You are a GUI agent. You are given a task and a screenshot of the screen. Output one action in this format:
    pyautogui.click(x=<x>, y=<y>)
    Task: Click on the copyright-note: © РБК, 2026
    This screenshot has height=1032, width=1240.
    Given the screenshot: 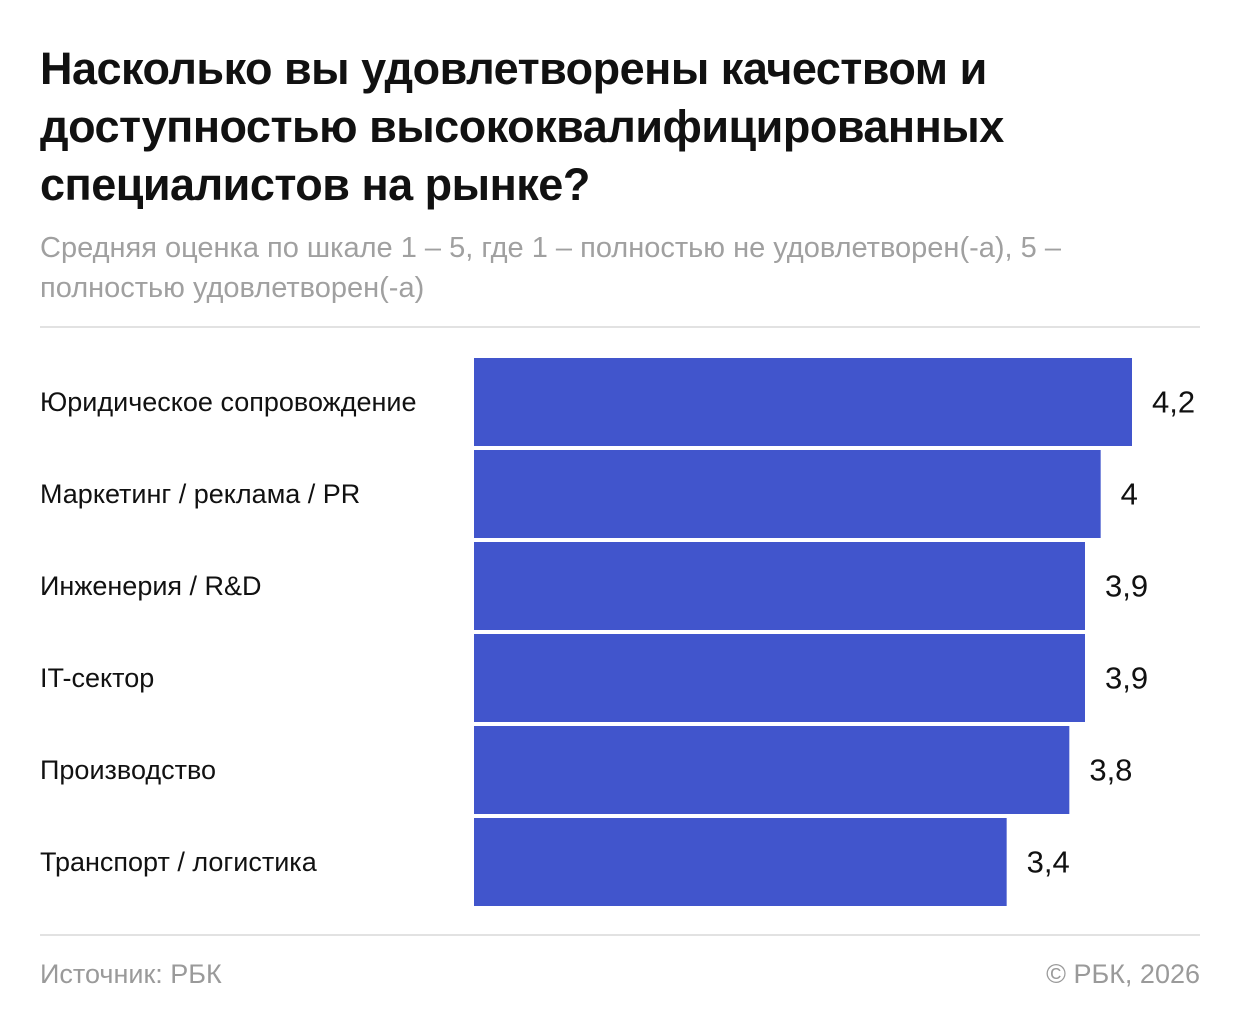 What is the action you would take?
    pyautogui.click(x=1123, y=974)
    